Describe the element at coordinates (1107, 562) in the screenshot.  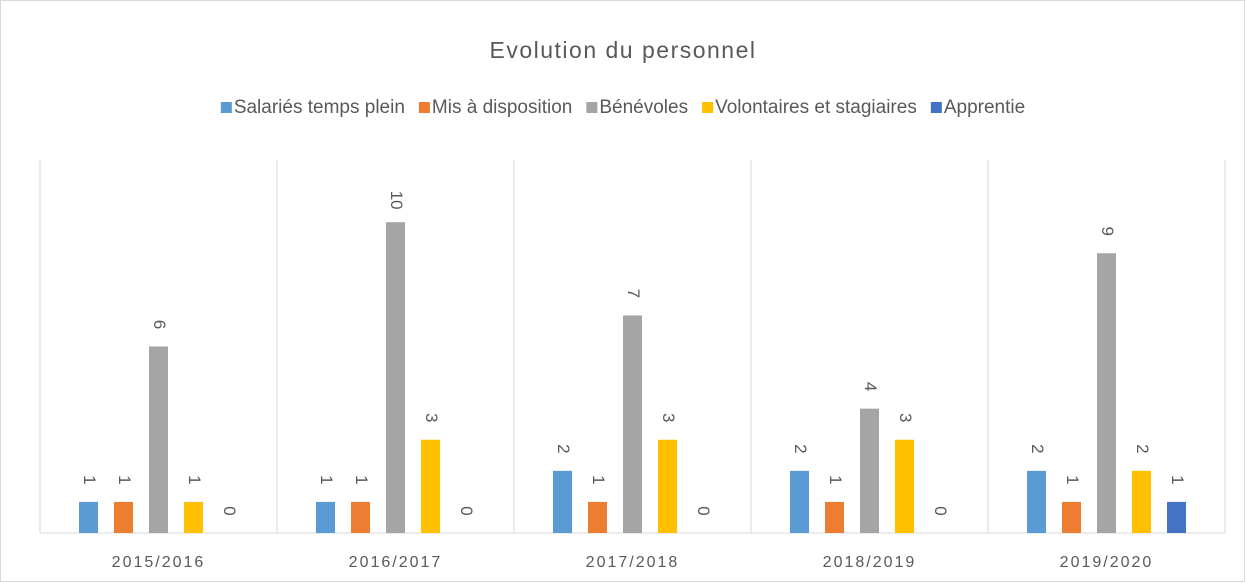
I see `x-tick-label: 2019/2020` at that location.